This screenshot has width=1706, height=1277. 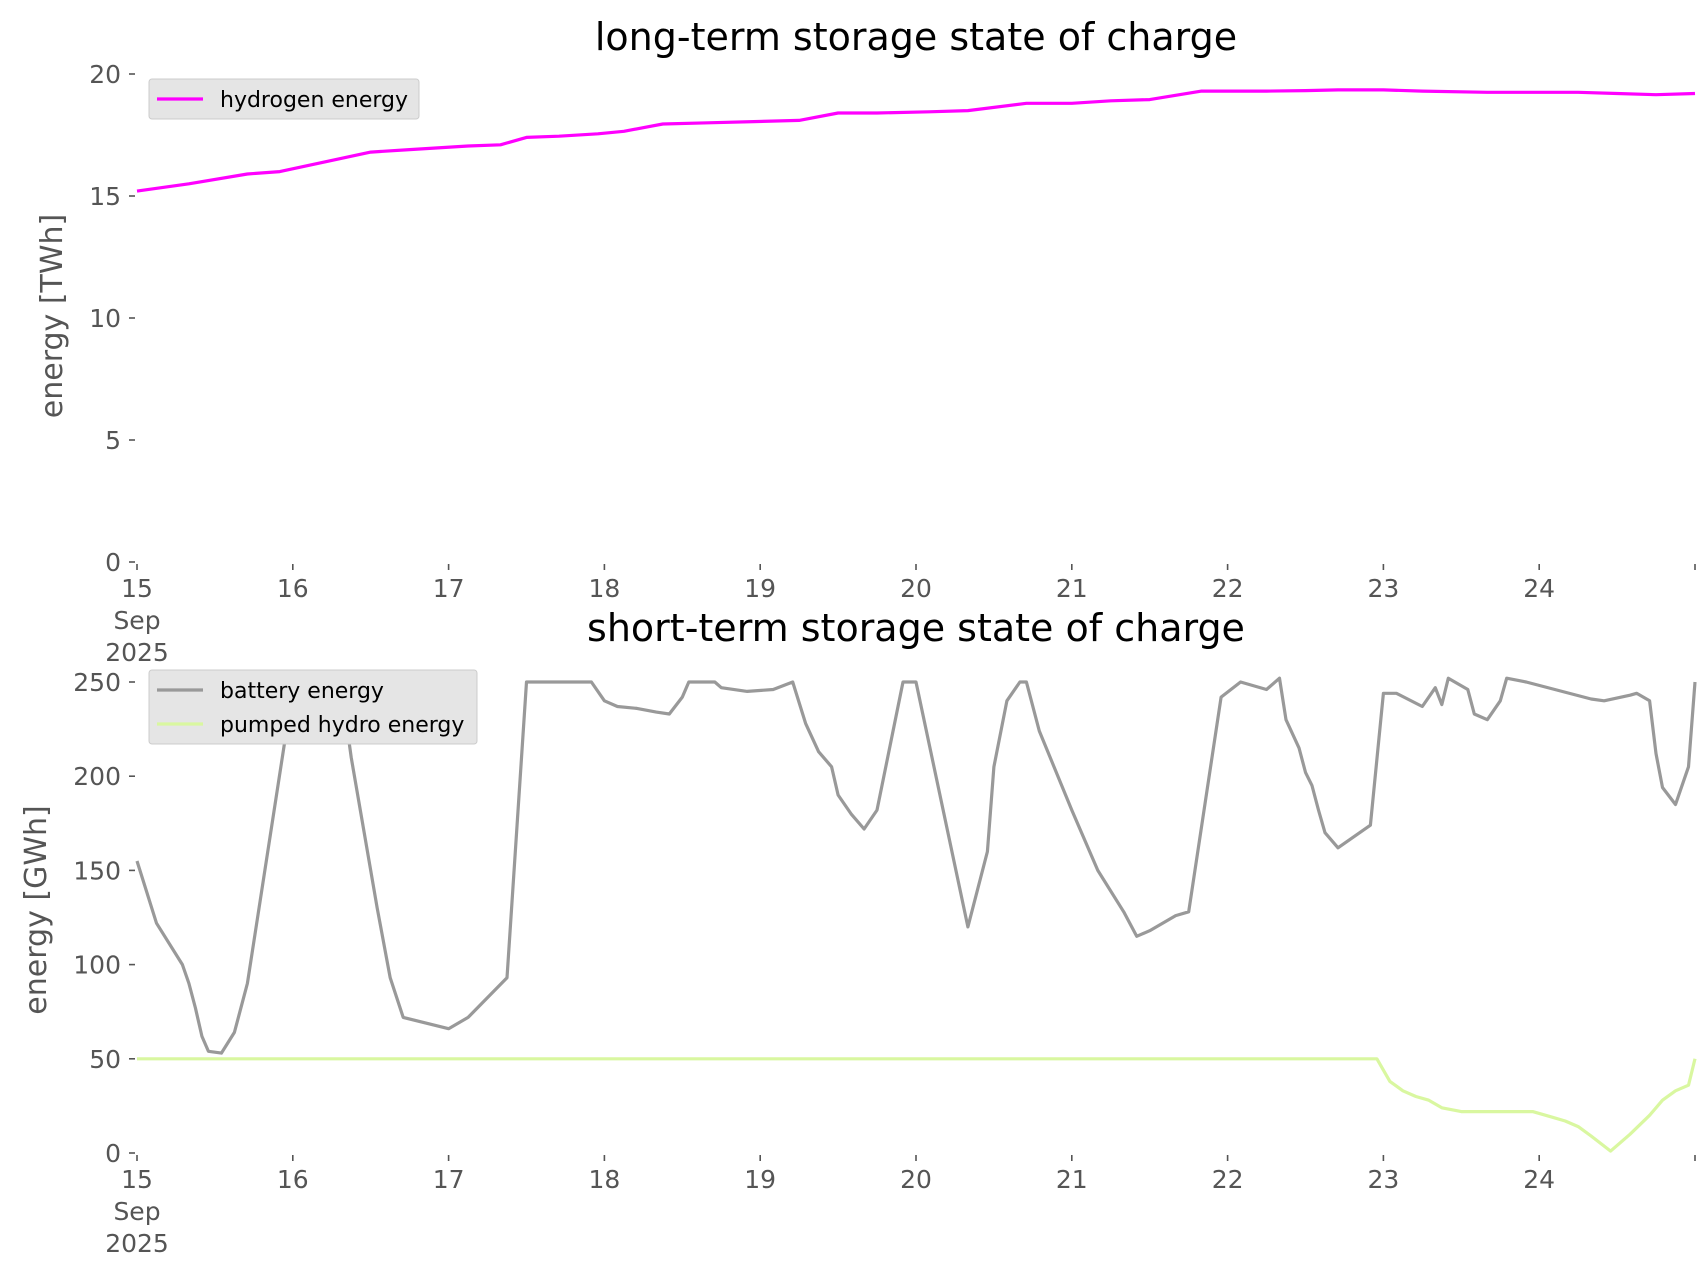 What do you see at coordinates (916, 37) in the screenshot?
I see `chart-title: long-term storage state of charge` at bounding box center [916, 37].